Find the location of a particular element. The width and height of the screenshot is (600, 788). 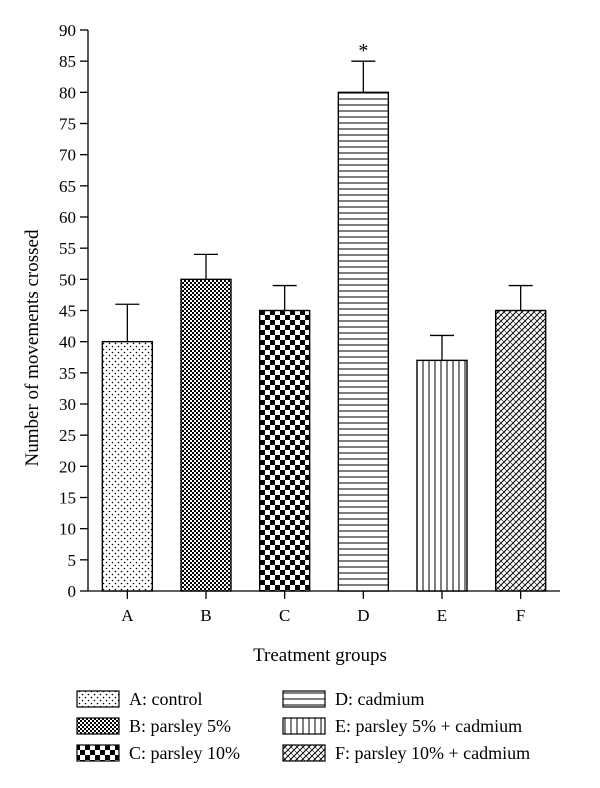

x-tick-label-E: E is located at coordinates (442, 615).